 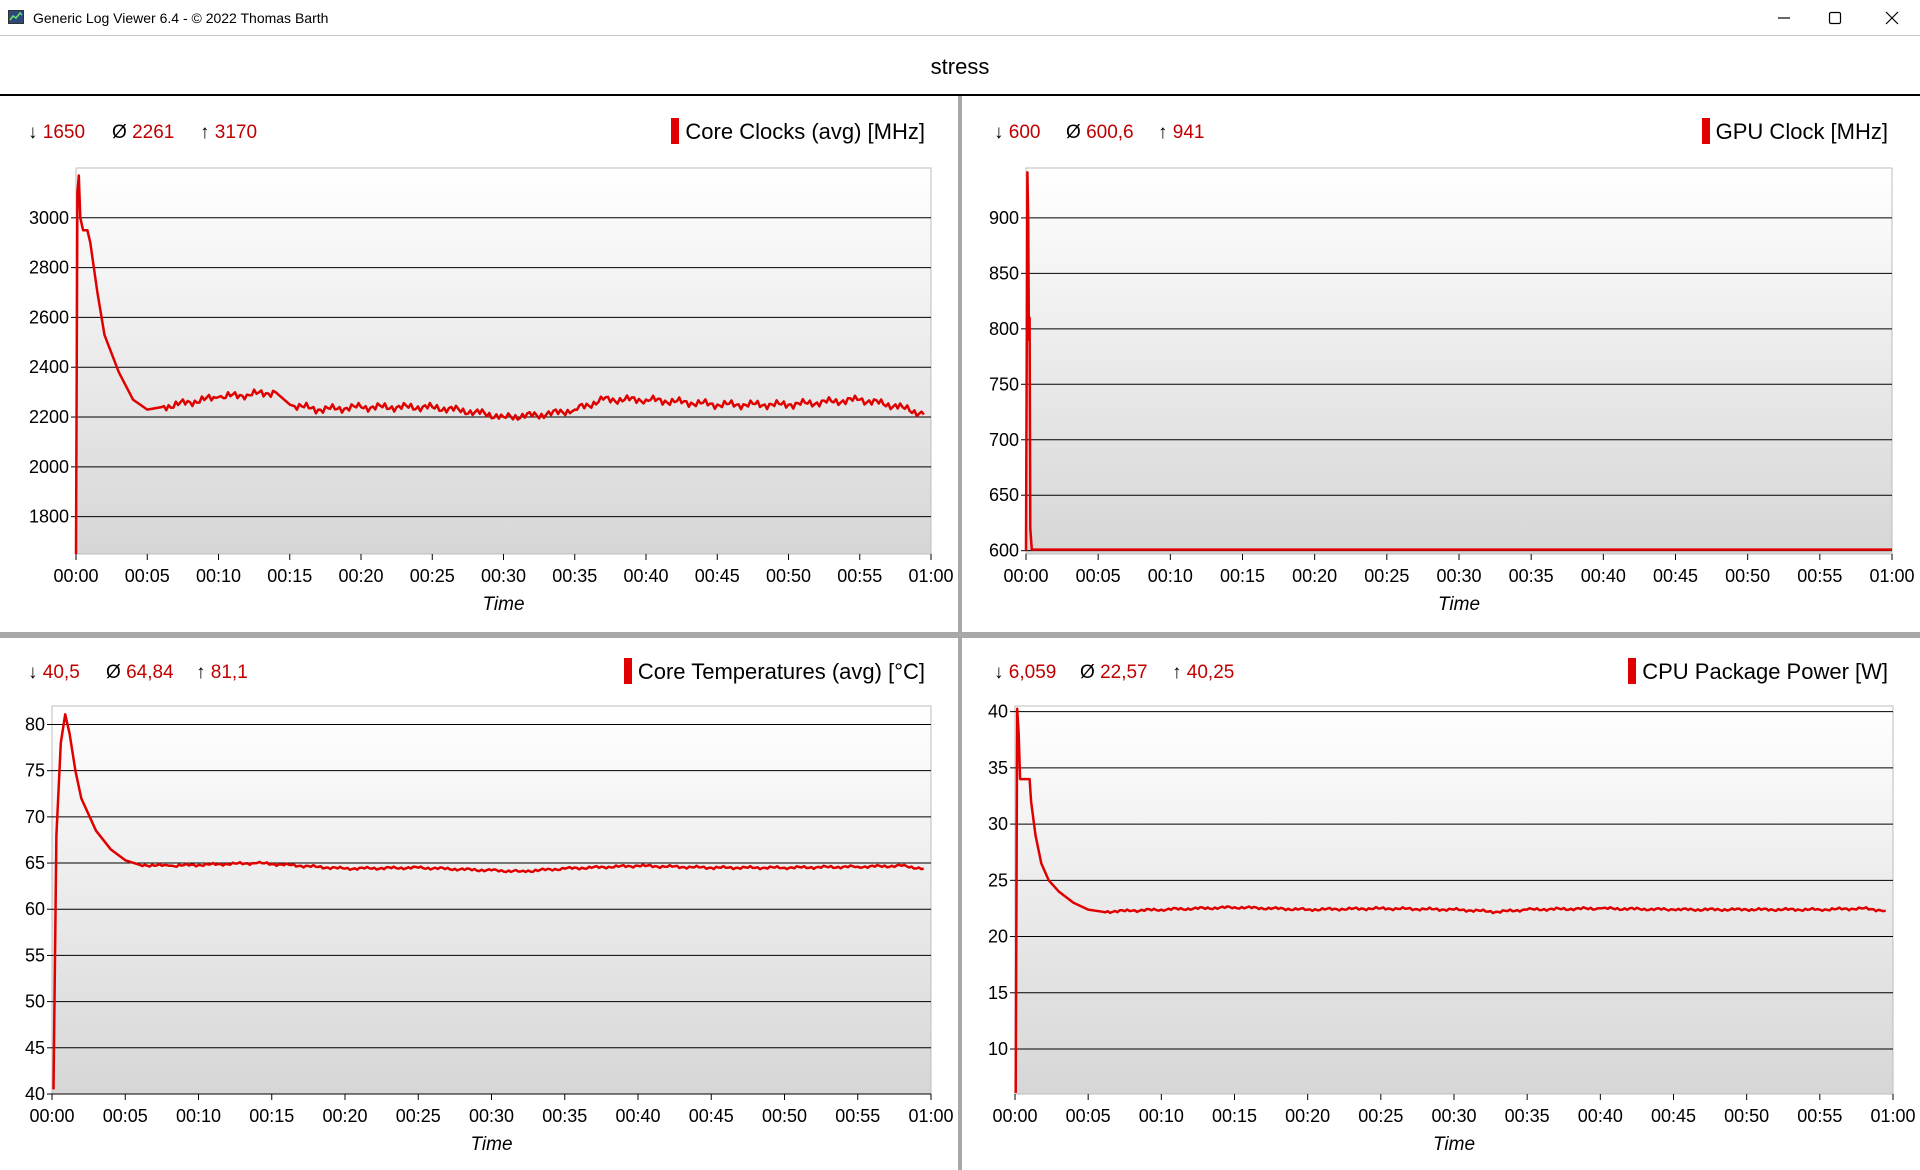 I want to click on stat-avg: Ø 64,84, so click(x=140, y=672).